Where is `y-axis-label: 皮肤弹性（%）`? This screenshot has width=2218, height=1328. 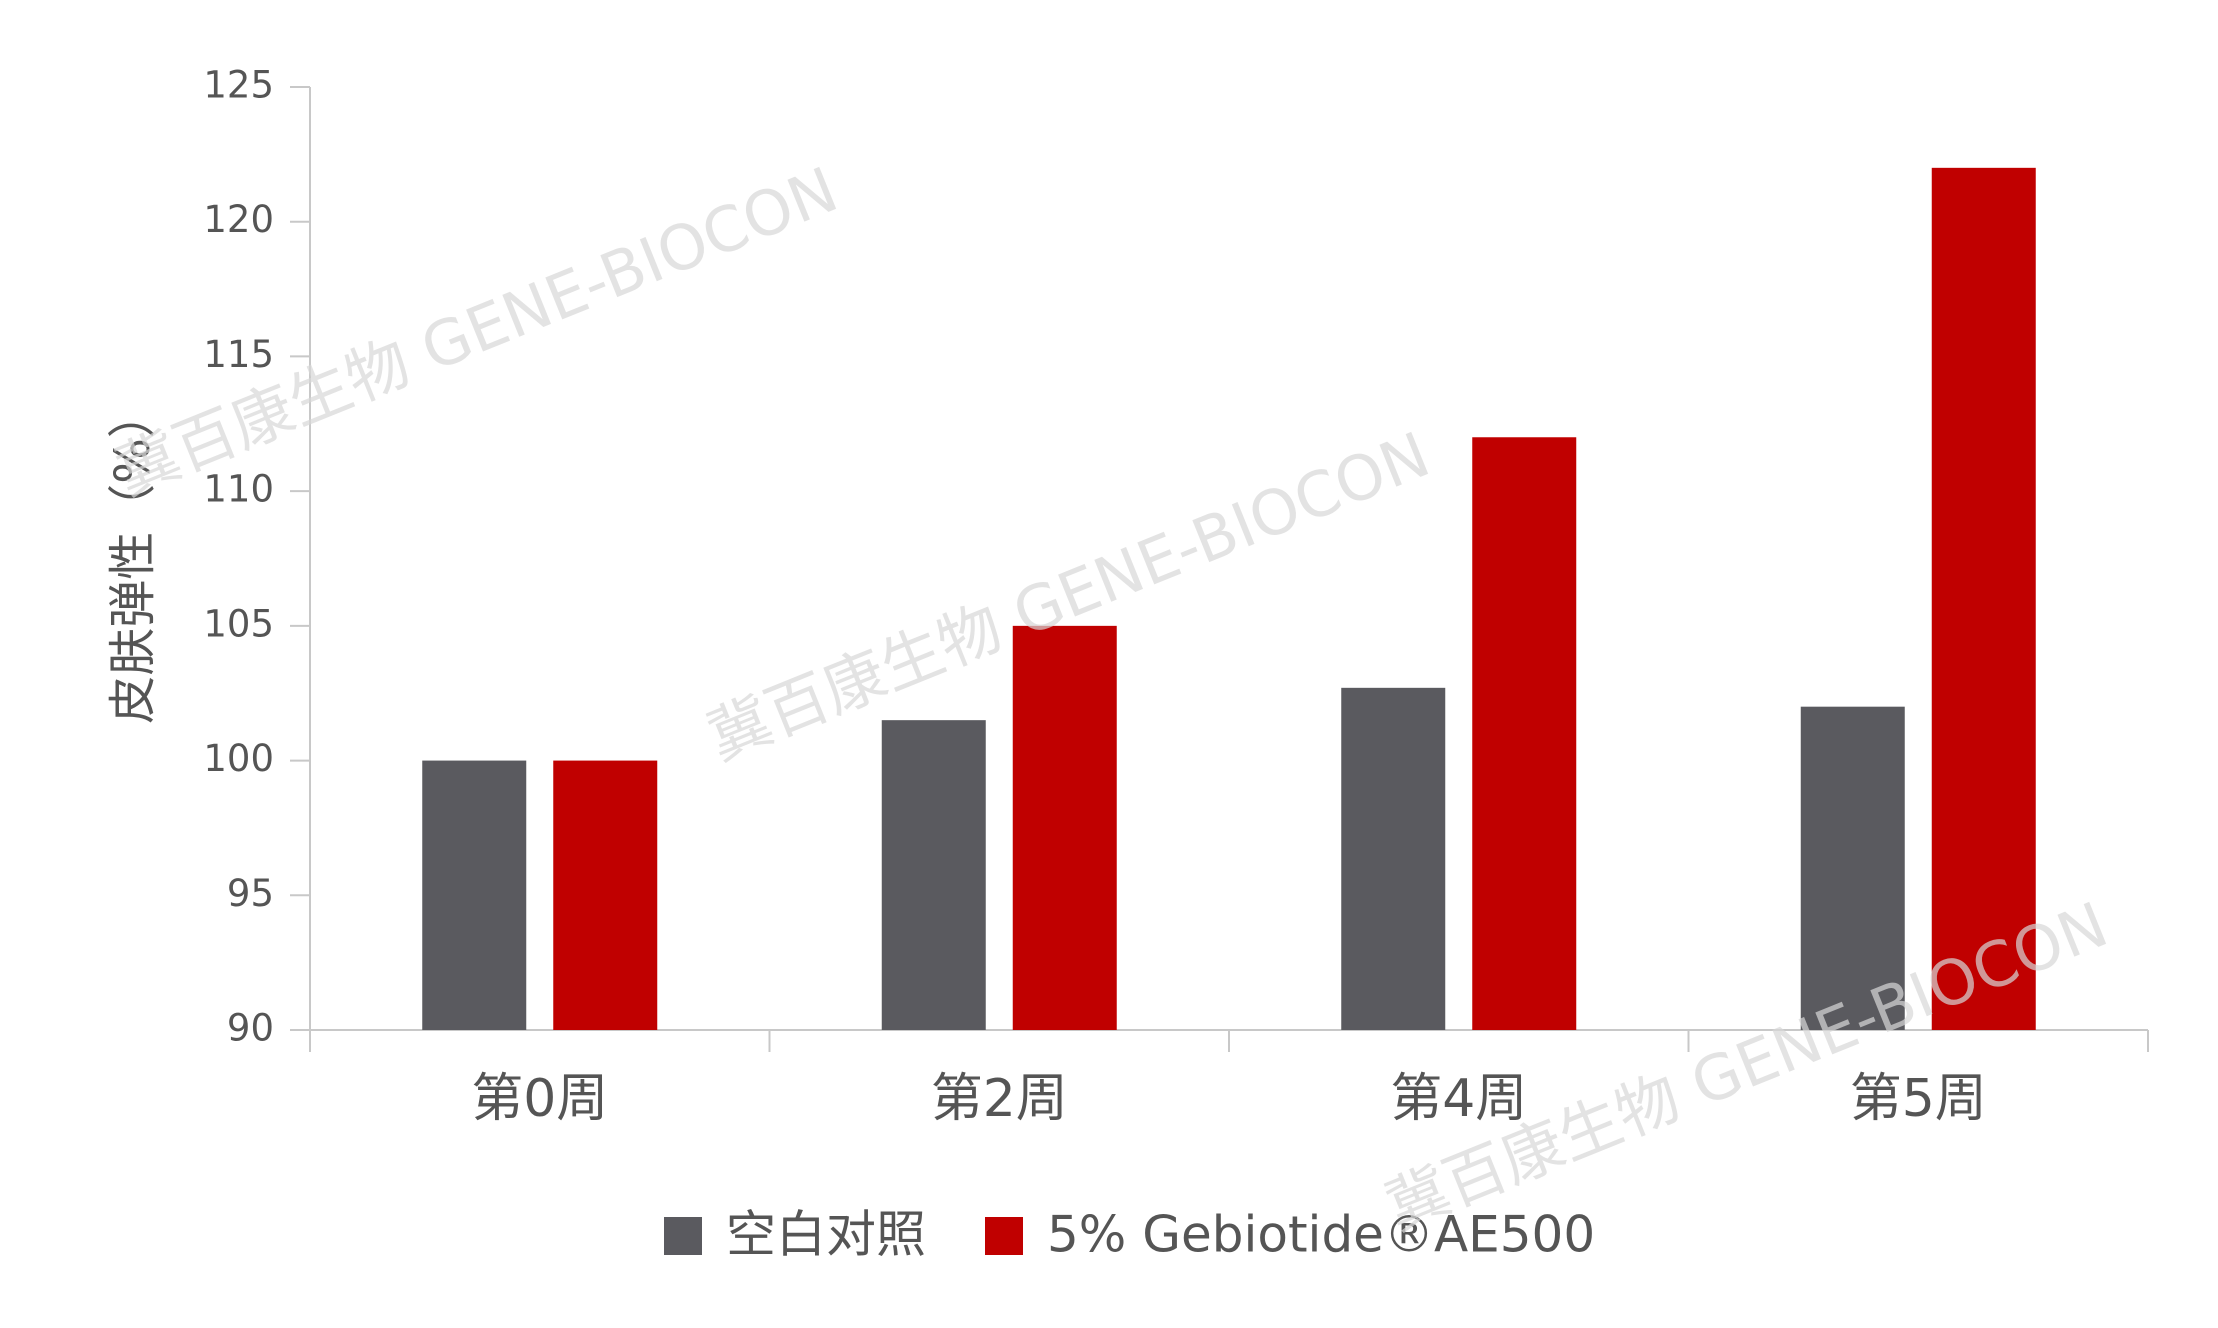 y-axis-label: 皮肤弹性（%） is located at coordinates (133, 557).